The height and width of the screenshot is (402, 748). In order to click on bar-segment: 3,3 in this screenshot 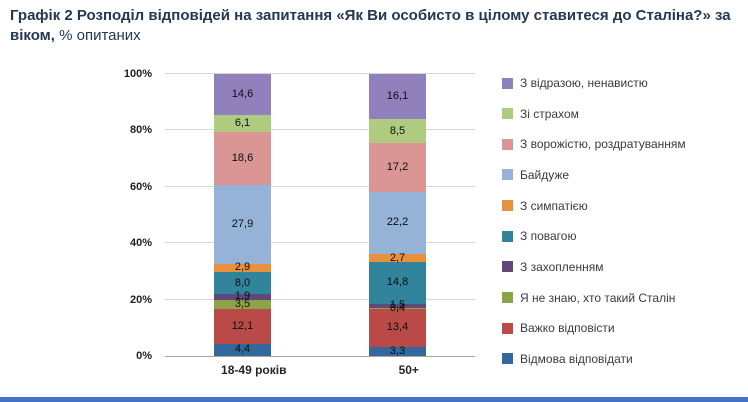, I will do `click(397, 350)`.